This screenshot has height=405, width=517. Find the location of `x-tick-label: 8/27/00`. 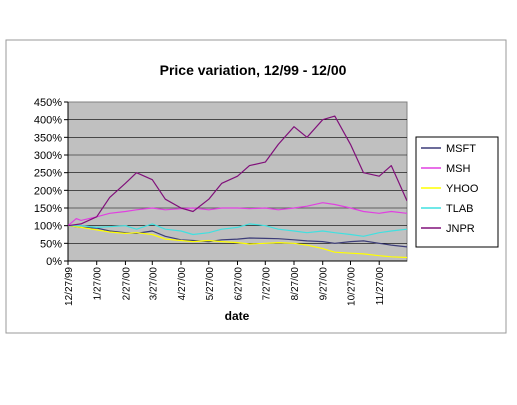

x-tick-label: 8/27/00 is located at coordinates (295, 284).